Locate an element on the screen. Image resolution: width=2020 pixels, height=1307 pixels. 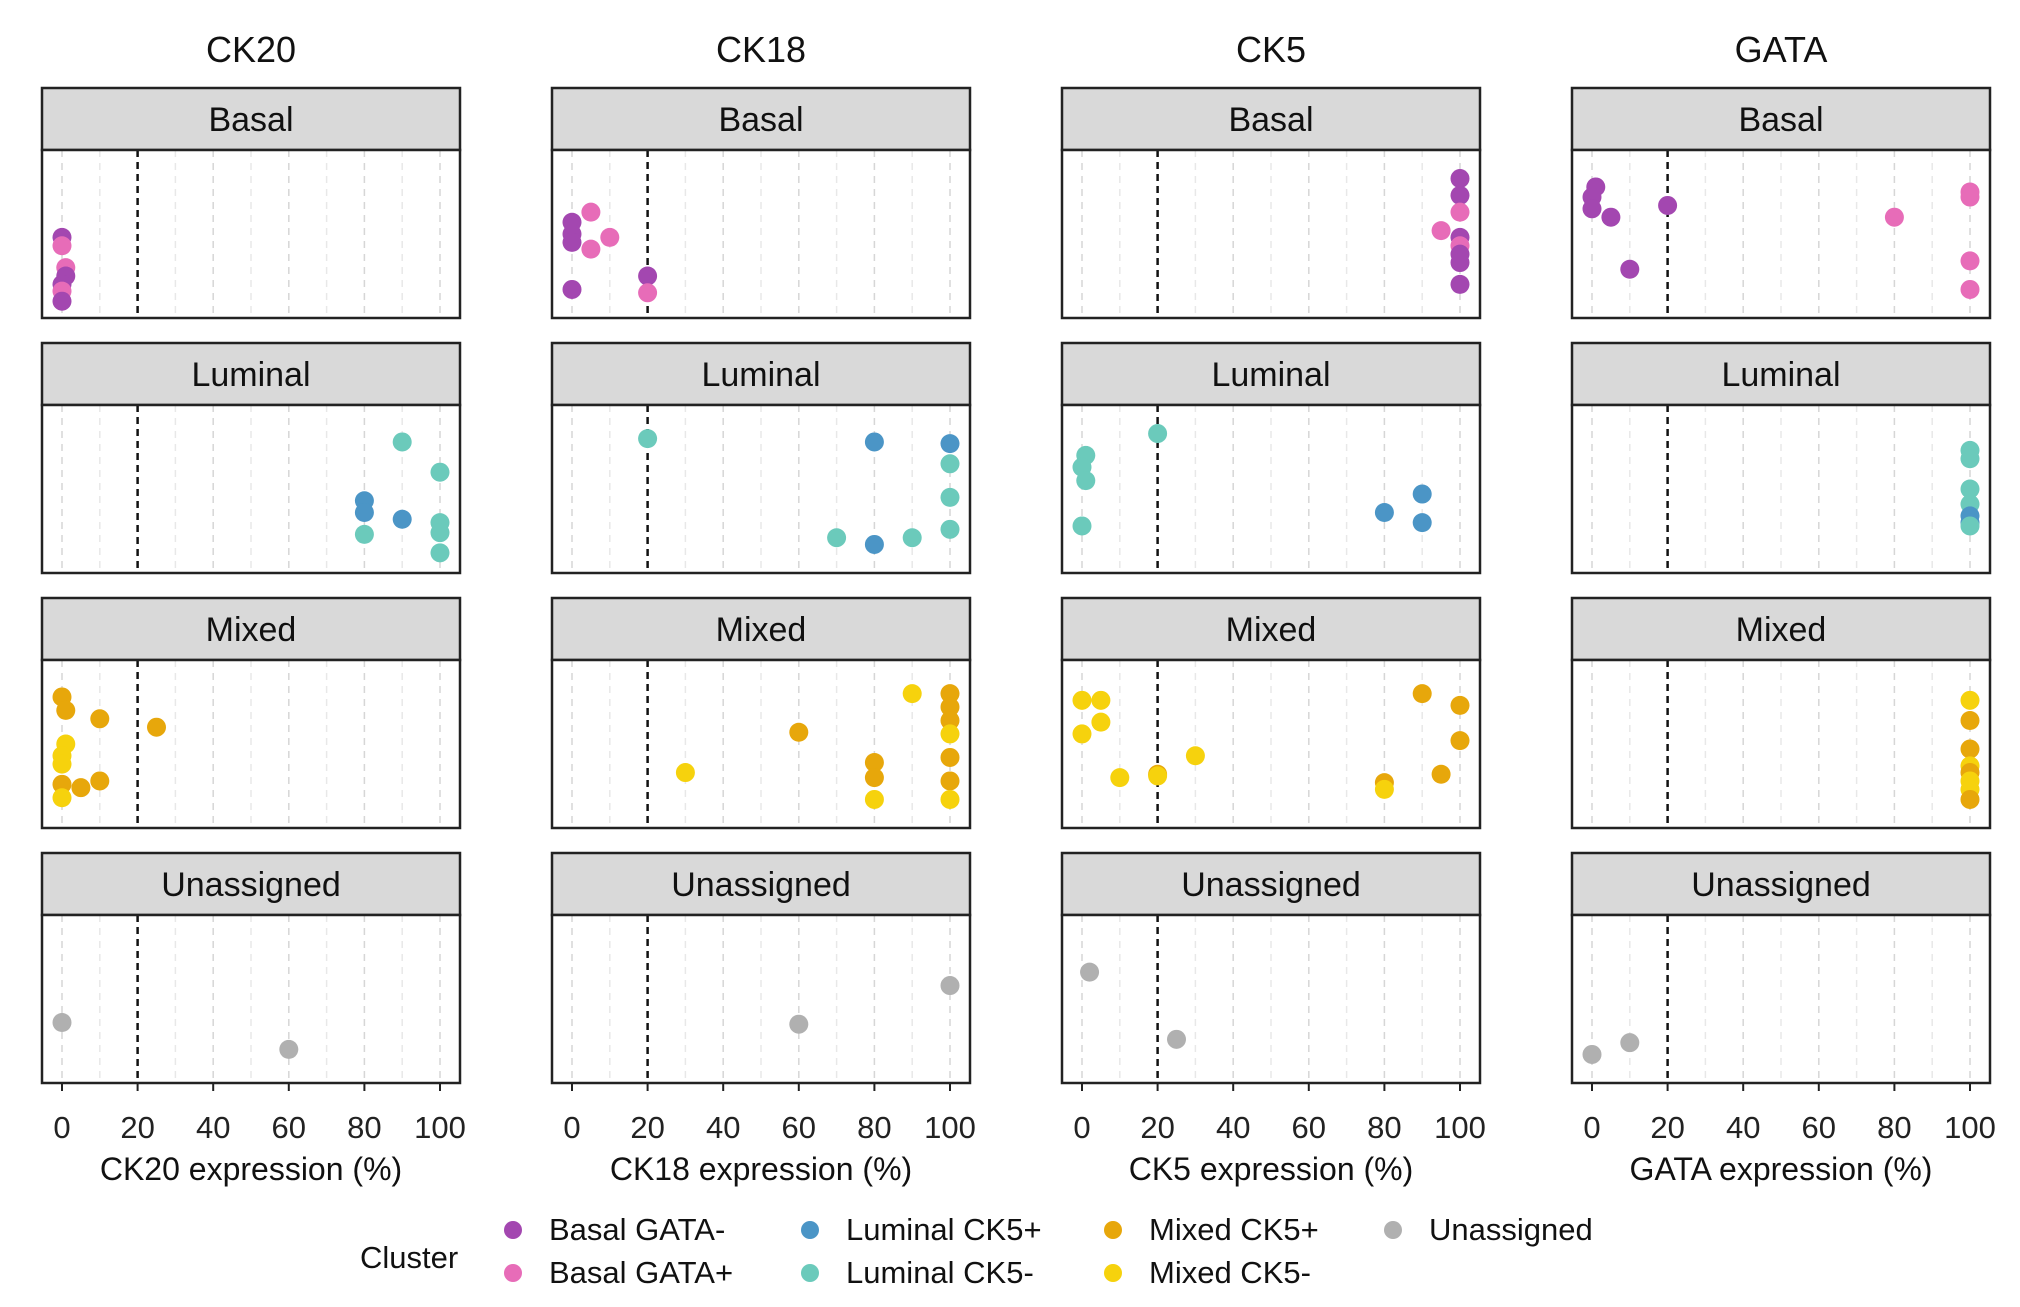
x-tick-label: 0 is located at coordinates (571, 1127).